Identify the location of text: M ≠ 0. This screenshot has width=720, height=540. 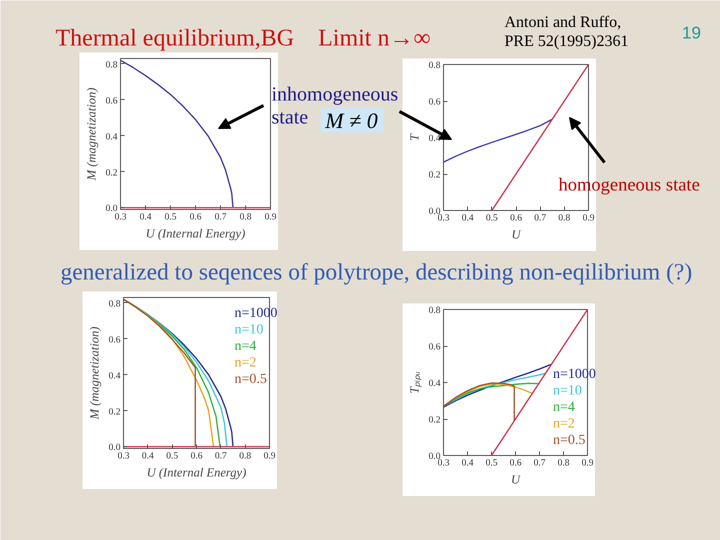
(351, 120).